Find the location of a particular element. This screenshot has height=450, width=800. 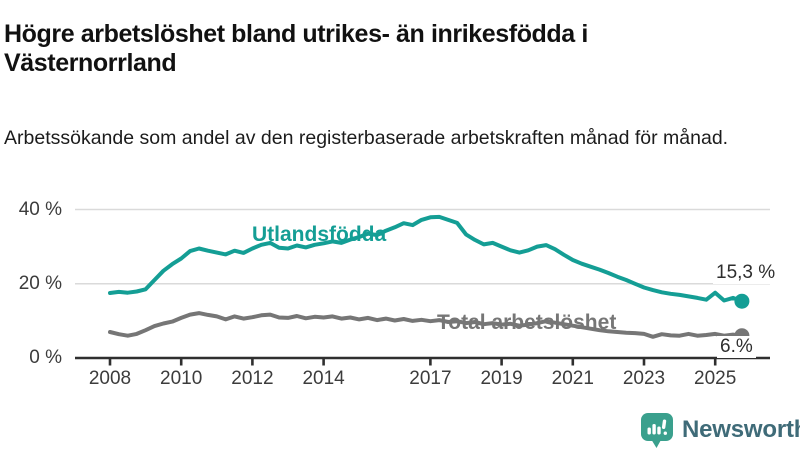

x-axis-tick-label: 2010 is located at coordinates (181, 378).